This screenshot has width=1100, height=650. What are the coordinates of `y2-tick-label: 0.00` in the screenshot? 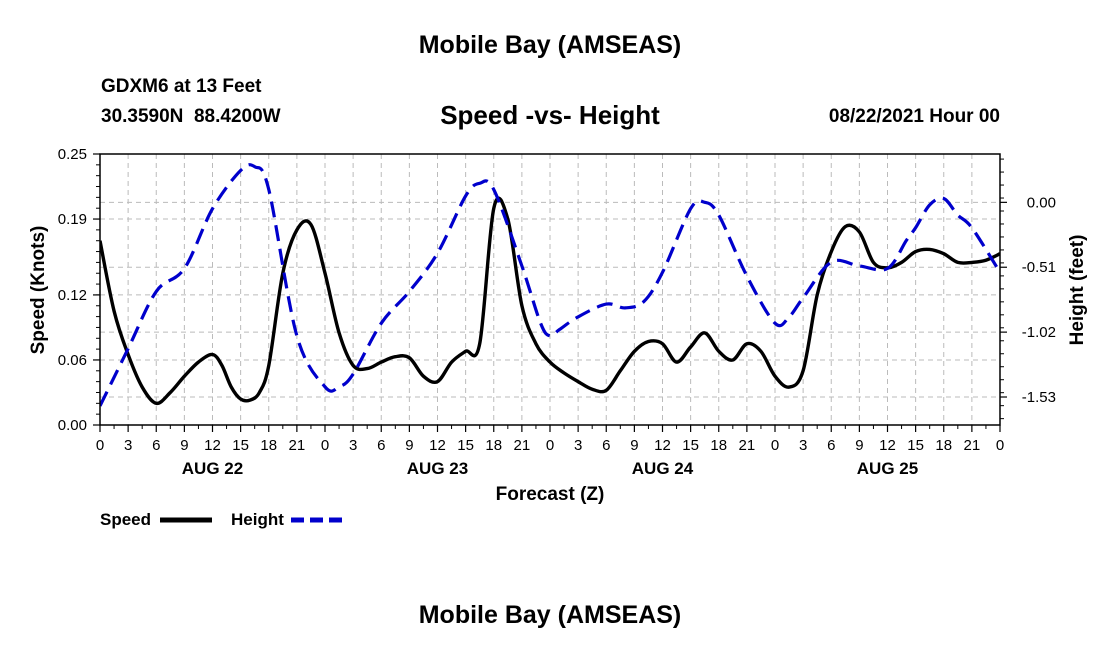 It's located at (1041, 202).